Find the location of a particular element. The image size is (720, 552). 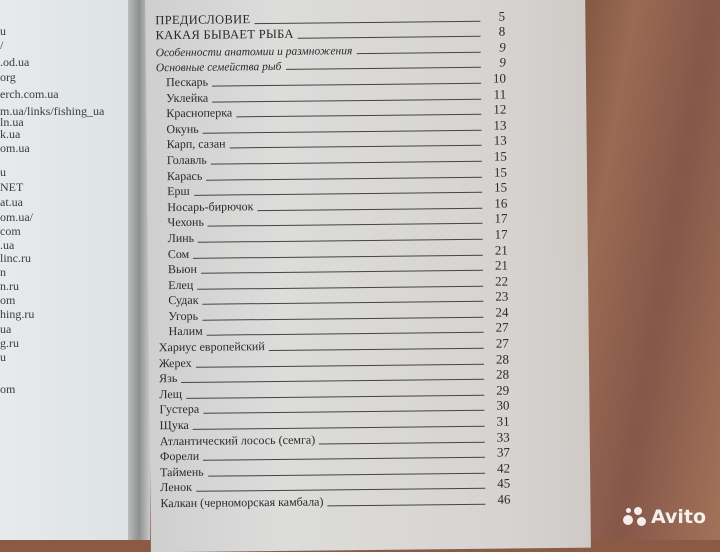

toc-entry-title: Чехонь is located at coordinates (185, 222).